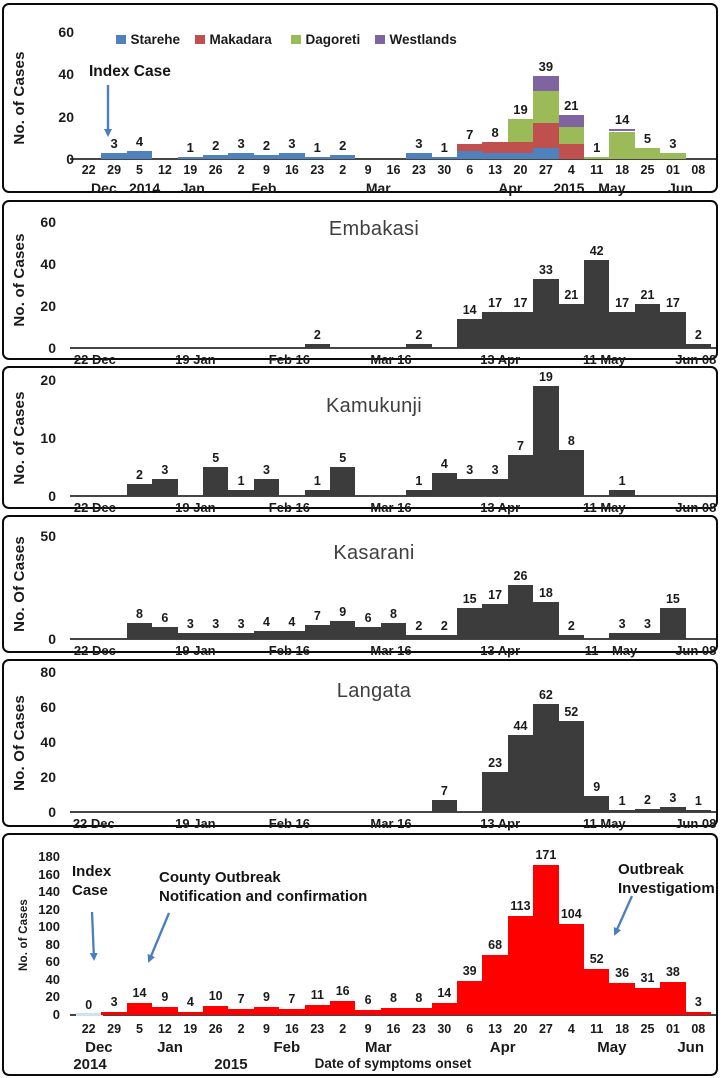 The image size is (725, 1078). Describe the element at coordinates (571, 913) in the screenshot. I see `bar-value-label: 104` at that location.